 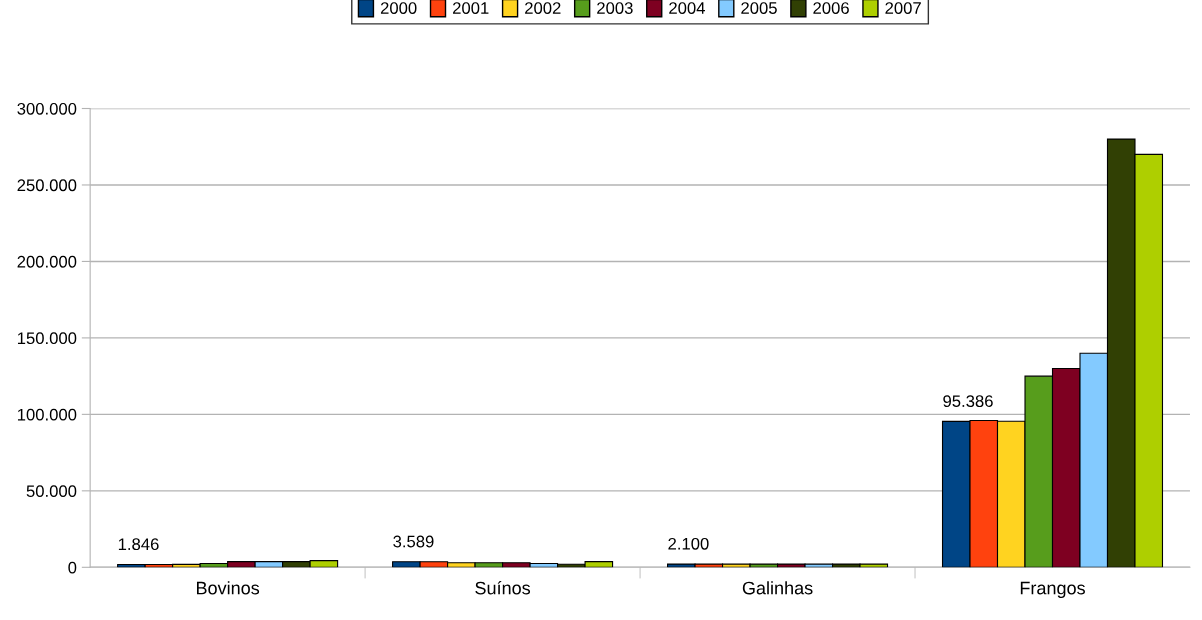 I want to click on data-label: 2.100, so click(x=688, y=543).